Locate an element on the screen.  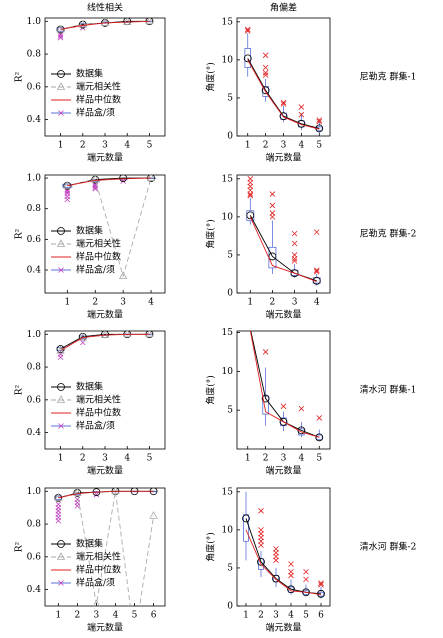
y-tick-label: 0.4 is located at coordinates (34, 590).